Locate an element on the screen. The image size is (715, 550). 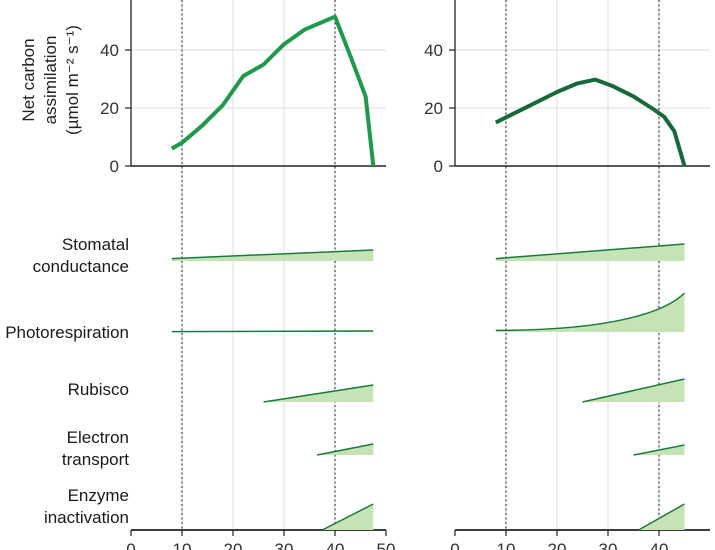
left-y-tick-label: 40 is located at coordinates (109, 50).